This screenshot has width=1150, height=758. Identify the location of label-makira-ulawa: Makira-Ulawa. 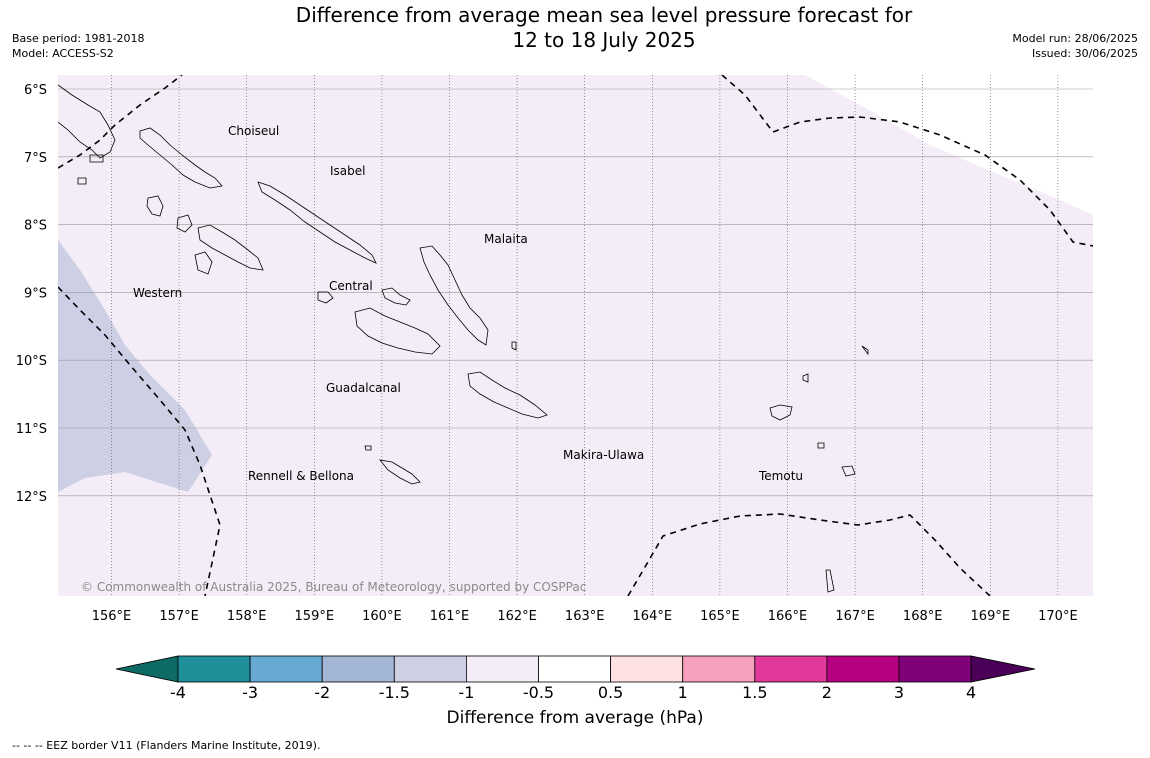
(603, 455).